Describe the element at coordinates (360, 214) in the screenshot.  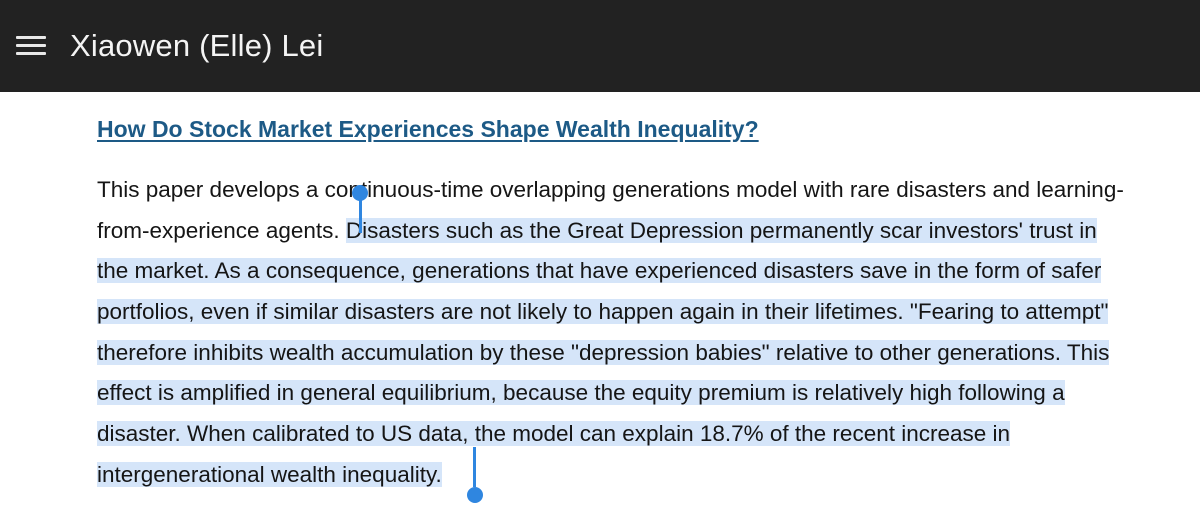
I see `selection-start-caret` at that location.